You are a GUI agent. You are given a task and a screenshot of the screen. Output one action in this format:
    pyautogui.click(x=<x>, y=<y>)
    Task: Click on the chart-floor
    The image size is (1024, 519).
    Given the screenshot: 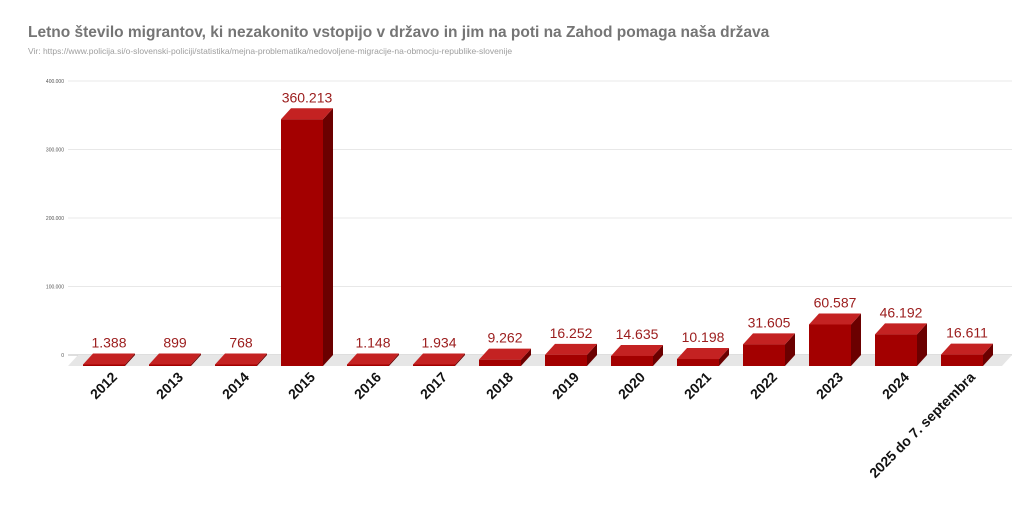 What is the action you would take?
    pyautogui.click(x=540, y=360)
    